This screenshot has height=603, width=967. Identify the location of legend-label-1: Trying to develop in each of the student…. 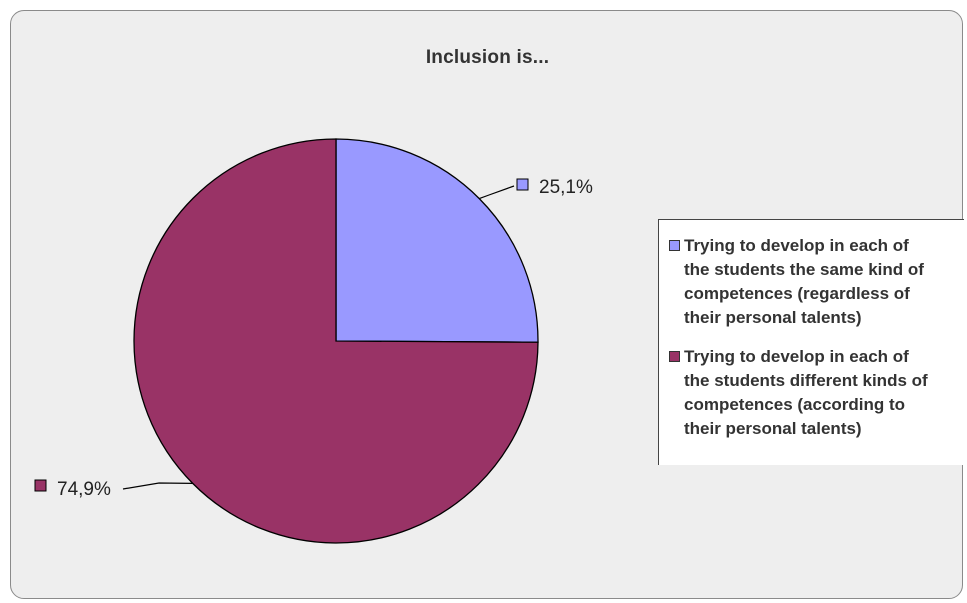
(804, 281).